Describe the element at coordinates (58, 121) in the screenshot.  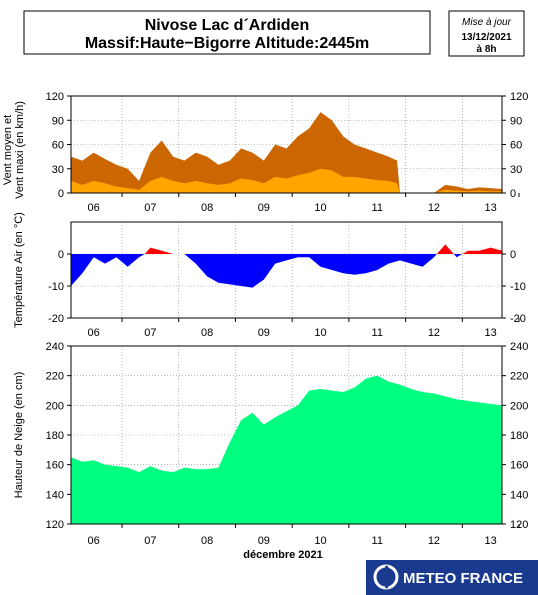
I see `wind-ytick-label-left: 90` at that location.